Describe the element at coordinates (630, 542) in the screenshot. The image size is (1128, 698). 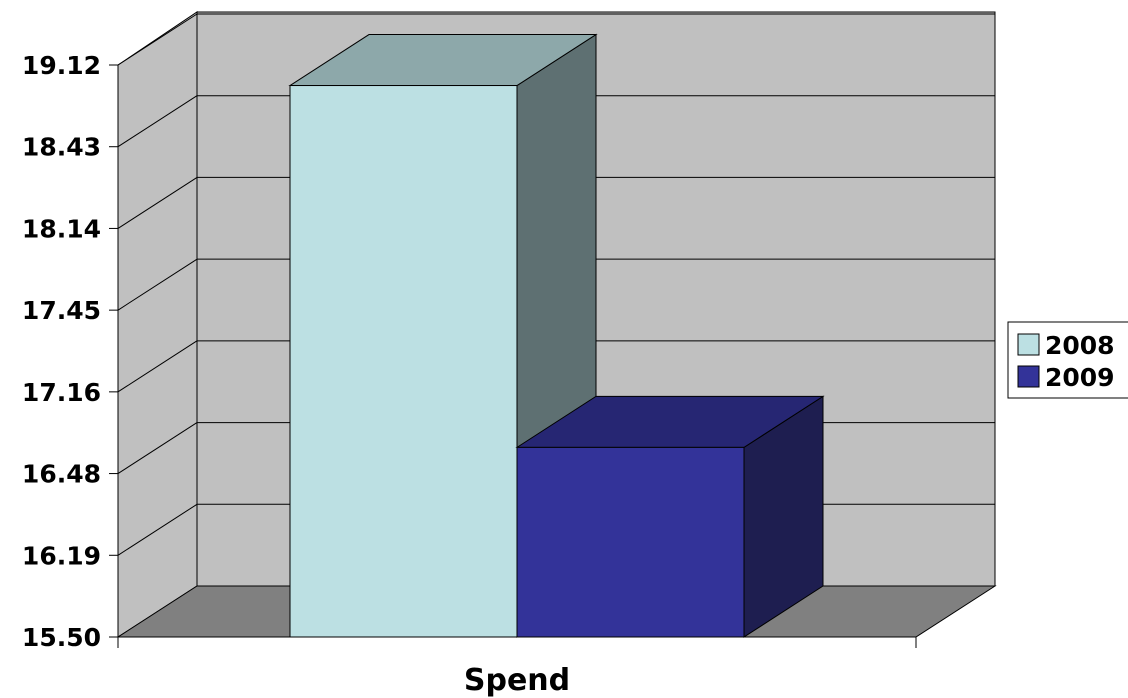
I see `bar-front-2009` at that location.